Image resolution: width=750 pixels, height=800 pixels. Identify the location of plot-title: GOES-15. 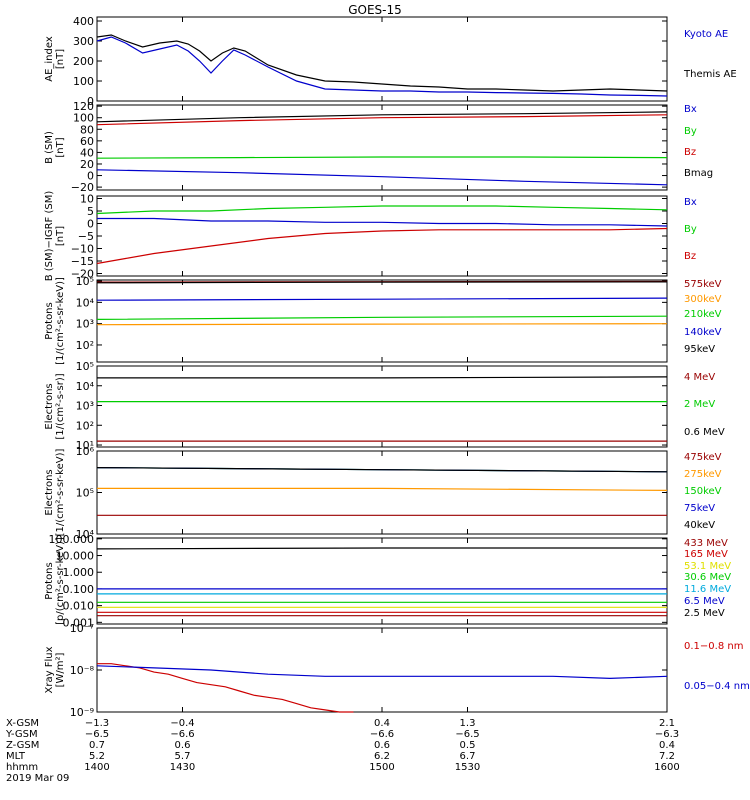
(375, 10).